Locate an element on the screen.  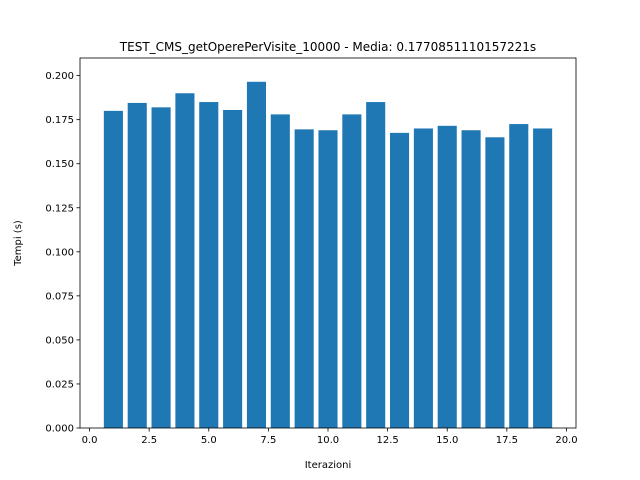
x-tick-label: 12.5 is located at coordinates (387, 440).